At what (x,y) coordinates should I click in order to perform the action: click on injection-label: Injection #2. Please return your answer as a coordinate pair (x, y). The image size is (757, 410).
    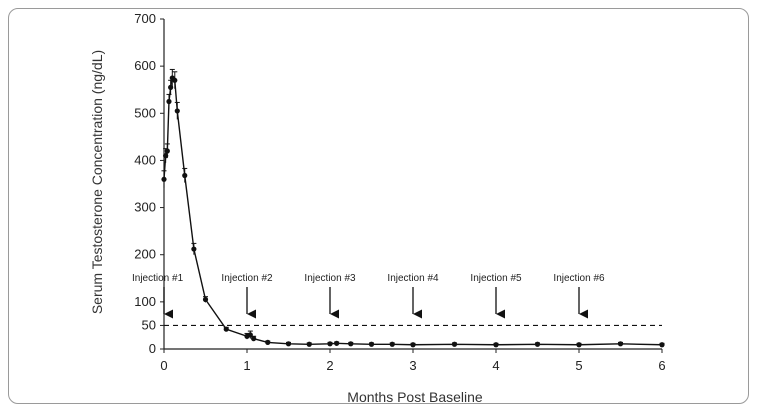
    Looking at the image, I should click on (247, 278).